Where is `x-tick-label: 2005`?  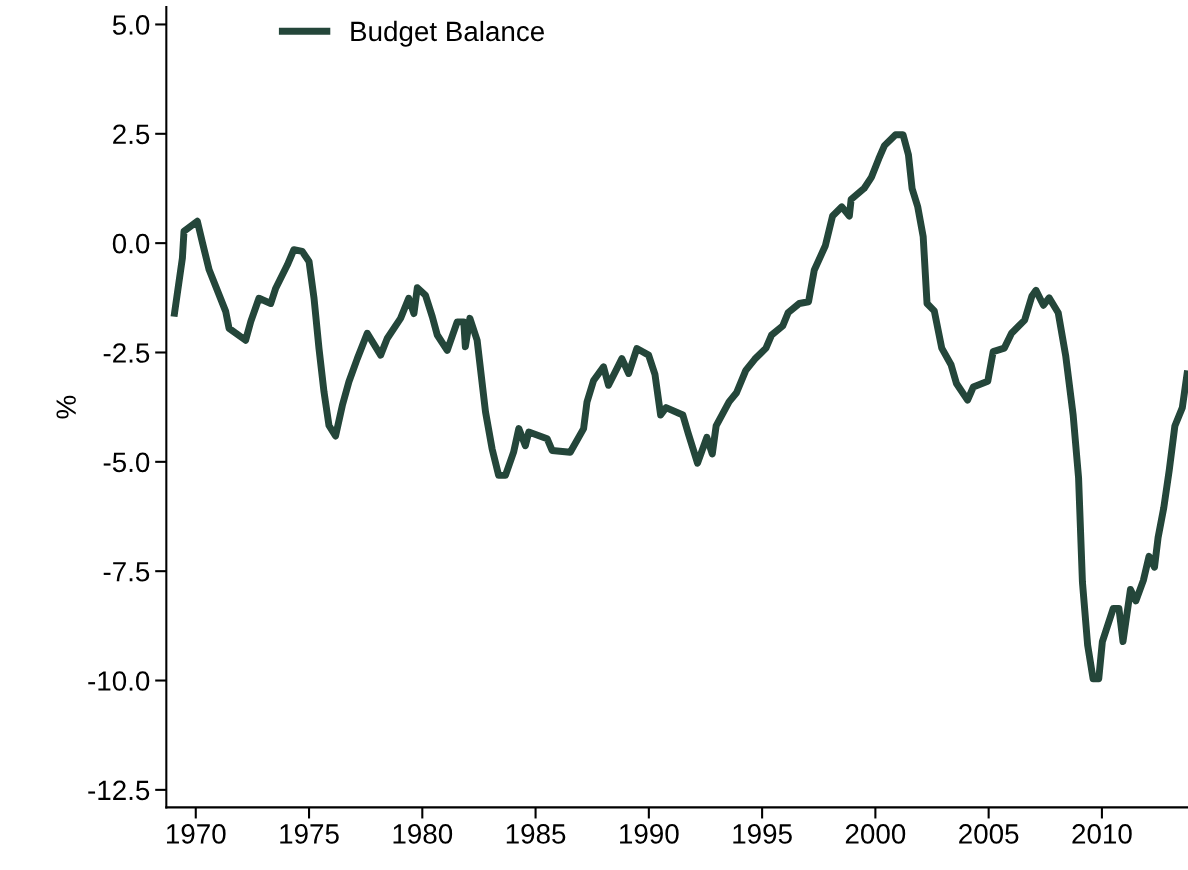 x-tick-label: 2005 is located at coordinates (989, 834).